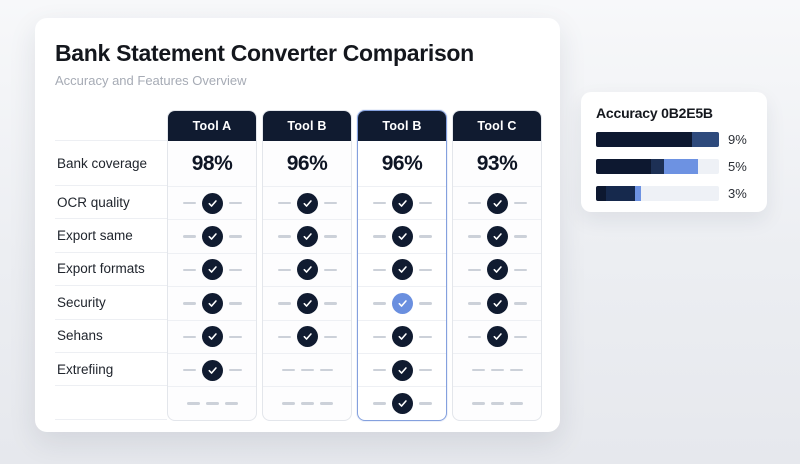  I want to click on bar-value-label: 9%, so click(737, 139).